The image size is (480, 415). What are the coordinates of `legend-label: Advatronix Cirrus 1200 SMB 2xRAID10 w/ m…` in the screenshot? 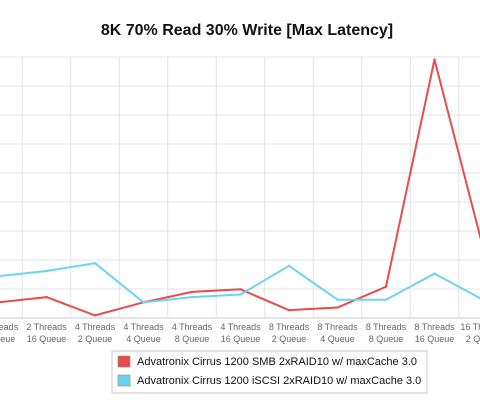 It's located at (277, 362).